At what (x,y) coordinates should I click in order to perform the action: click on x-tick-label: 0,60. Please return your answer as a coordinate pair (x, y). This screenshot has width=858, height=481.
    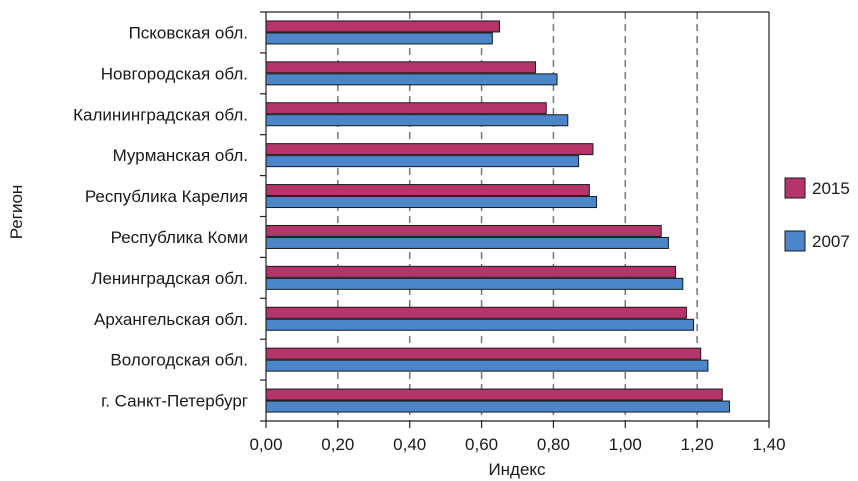
    Looking at the image, I should click on (481, 444).